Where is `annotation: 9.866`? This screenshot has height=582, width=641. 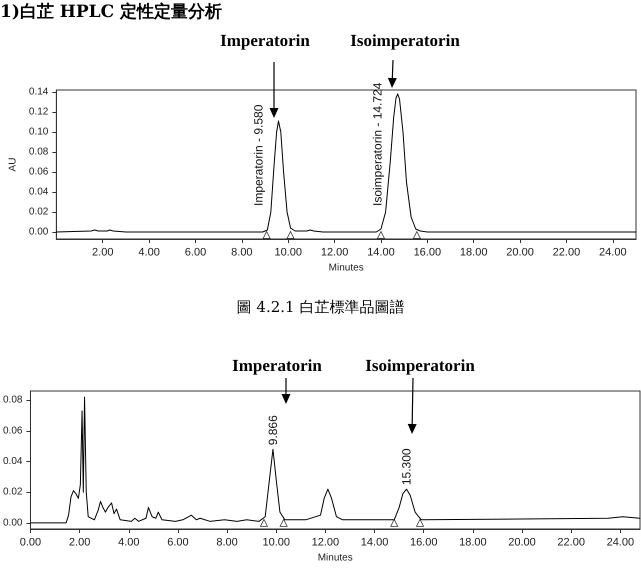
annotation: 9.866 is located at coordinates (273, 430).